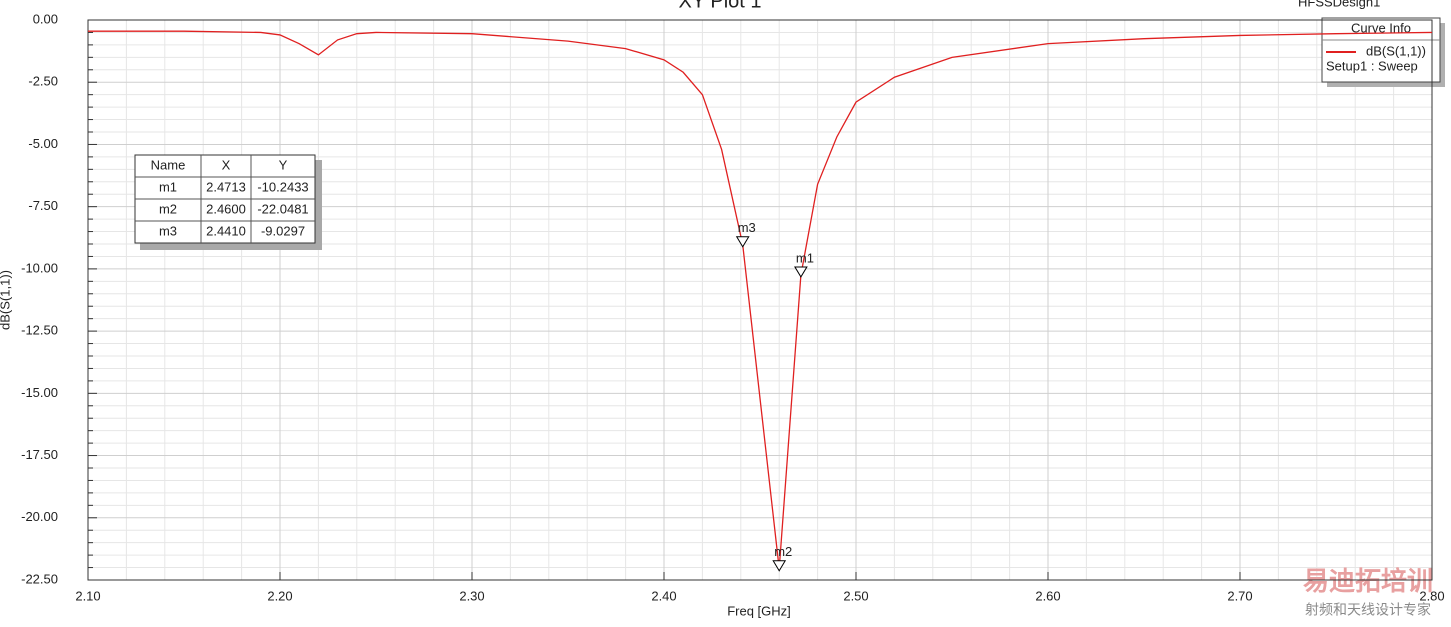  I want to click on marker-label: m1, so click(805, 257).